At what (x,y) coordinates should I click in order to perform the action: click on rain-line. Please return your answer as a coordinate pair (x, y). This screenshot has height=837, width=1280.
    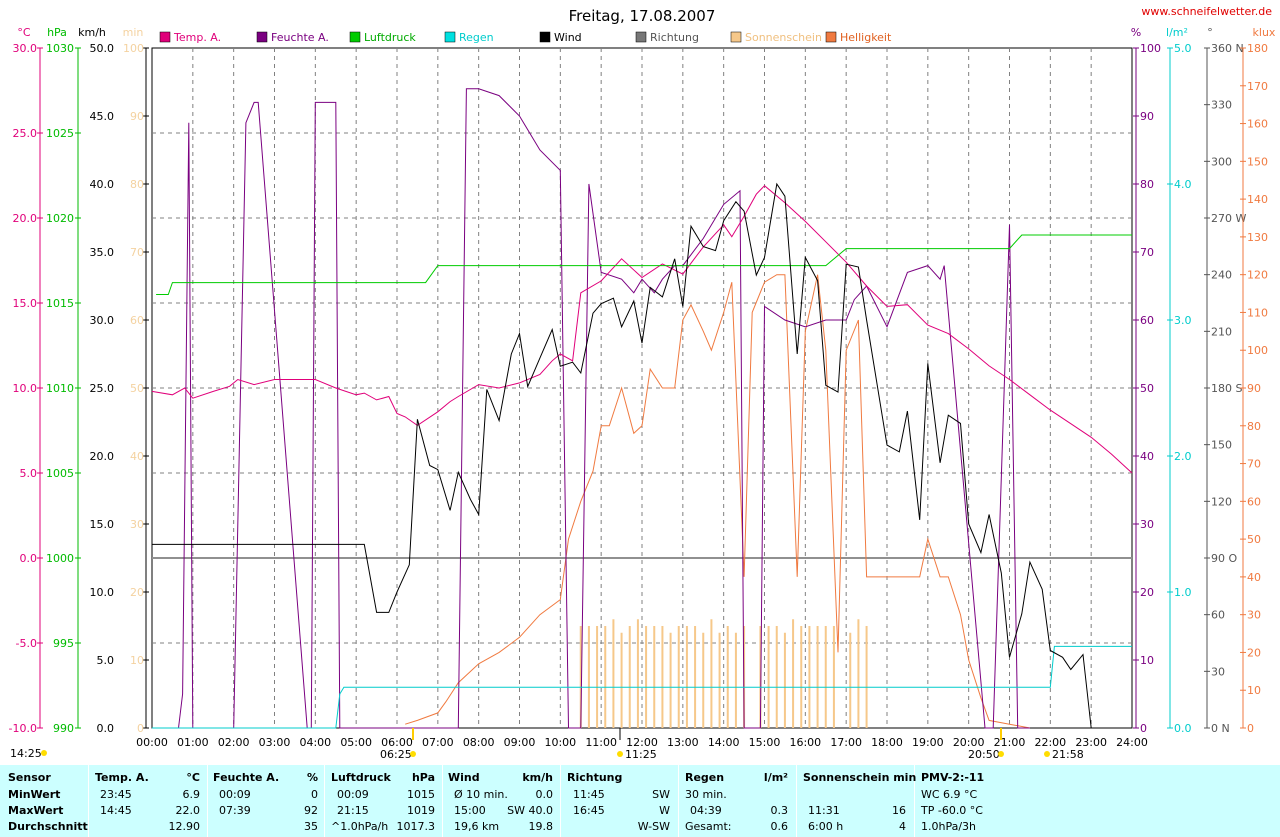
    Looking at the image, I should click on (642, 687).